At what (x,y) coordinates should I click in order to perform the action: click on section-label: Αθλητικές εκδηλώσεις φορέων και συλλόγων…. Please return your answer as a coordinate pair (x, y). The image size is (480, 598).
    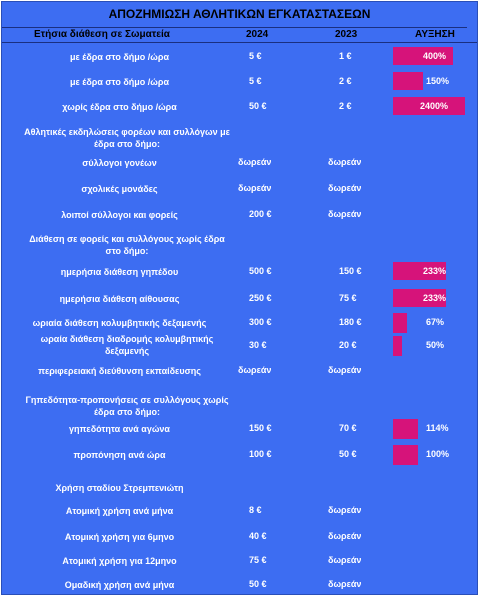
    Looking at the image, I should click on (127, 138).